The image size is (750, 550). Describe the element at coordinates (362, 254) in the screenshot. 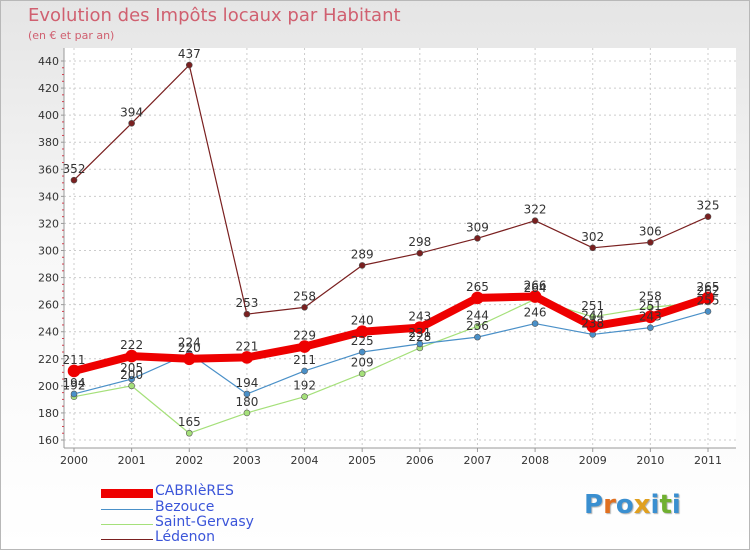

I see `data-label-l-denon: 289` at that location.